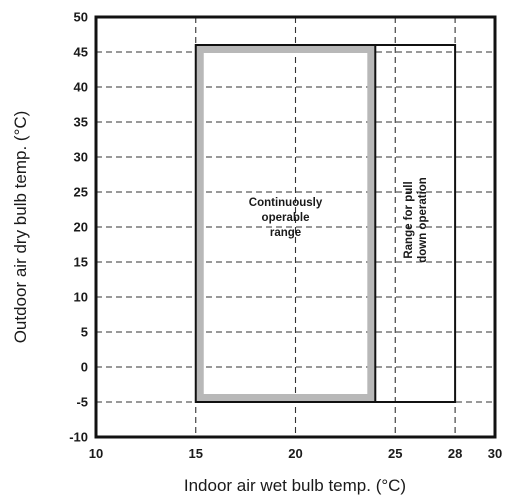 The height and width of the screenshot is (503, 514). What do you see at coordinates (286, 218) in the screenshot?
I see `continuous-range-label-line: operable` at bounding box center [286, 218].